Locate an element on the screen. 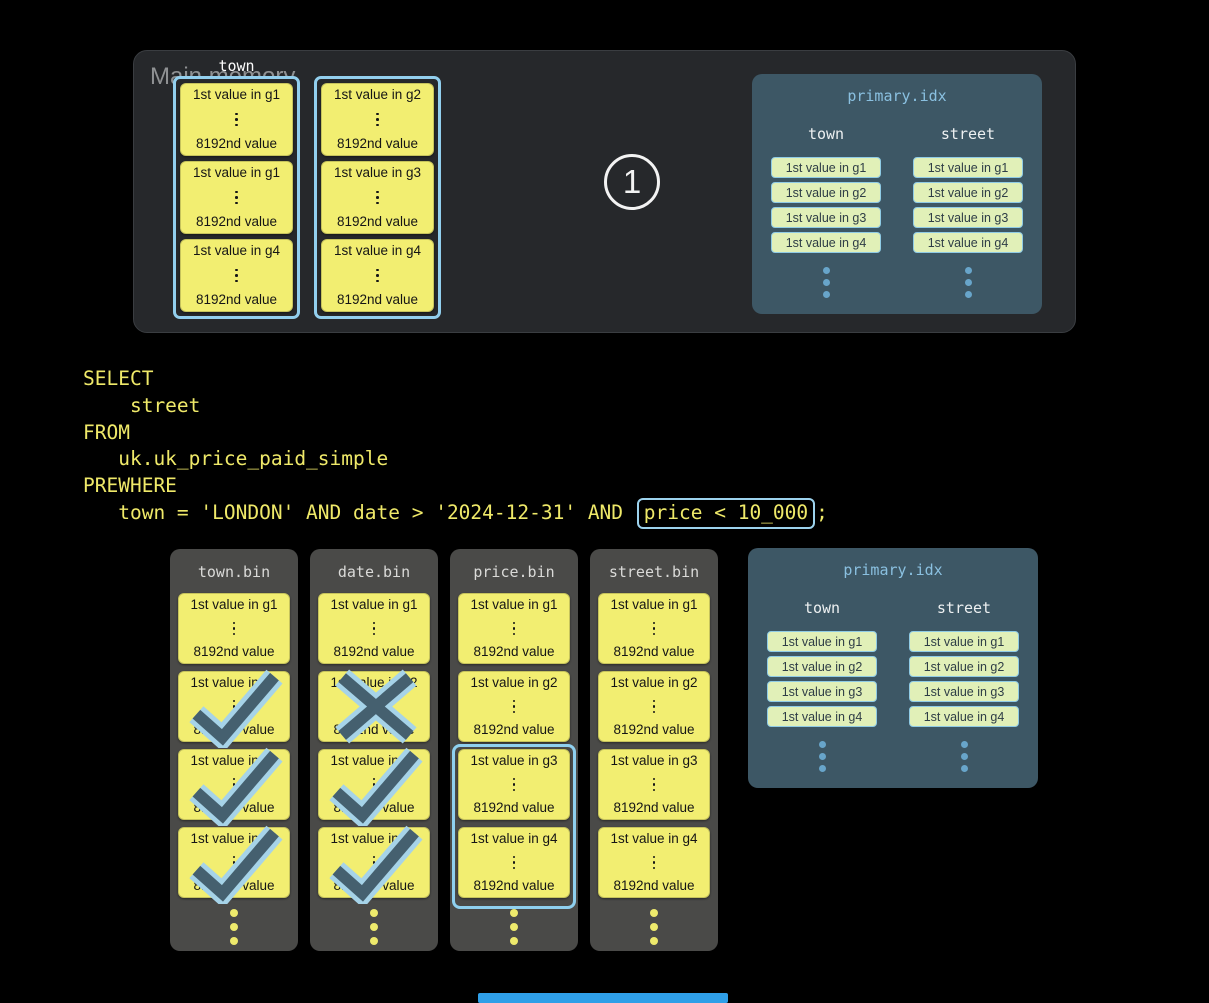  bin-file-name: price.bin is located at coordinates (514, 572).